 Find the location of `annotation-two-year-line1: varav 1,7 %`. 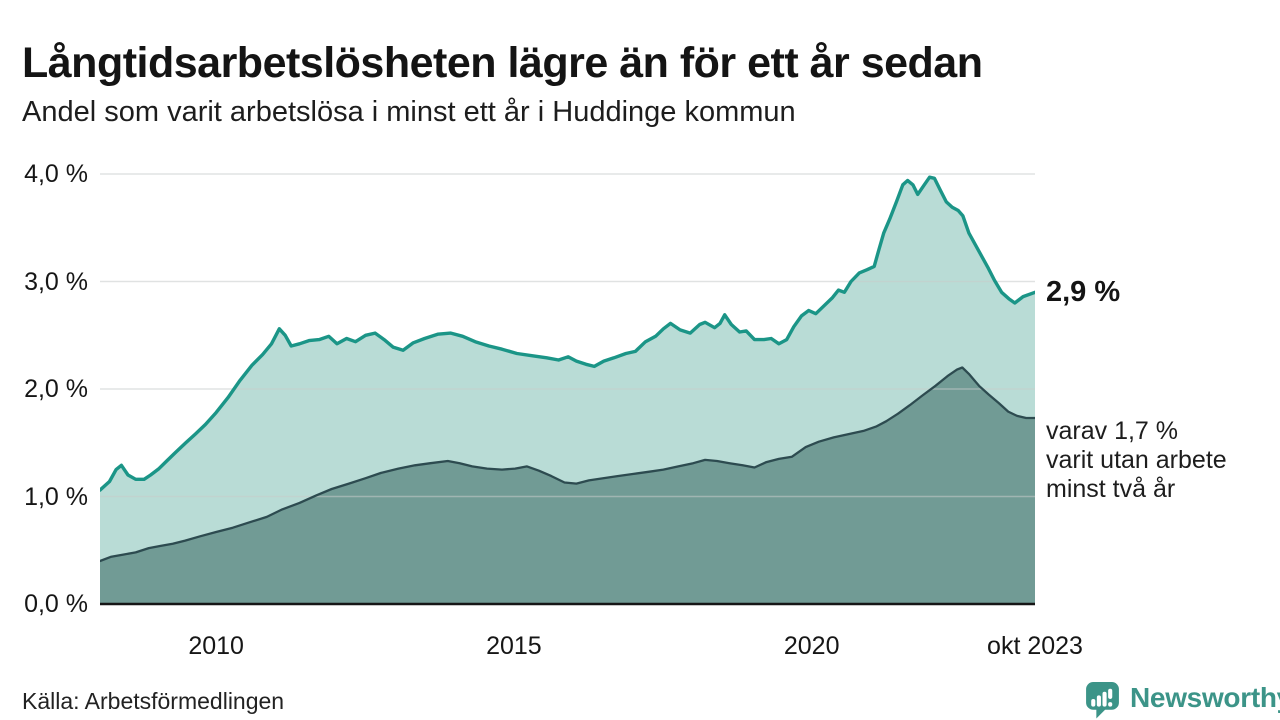

annotation-two-year-line1: varav 1,7 % is located at coordinates (1112, 431).